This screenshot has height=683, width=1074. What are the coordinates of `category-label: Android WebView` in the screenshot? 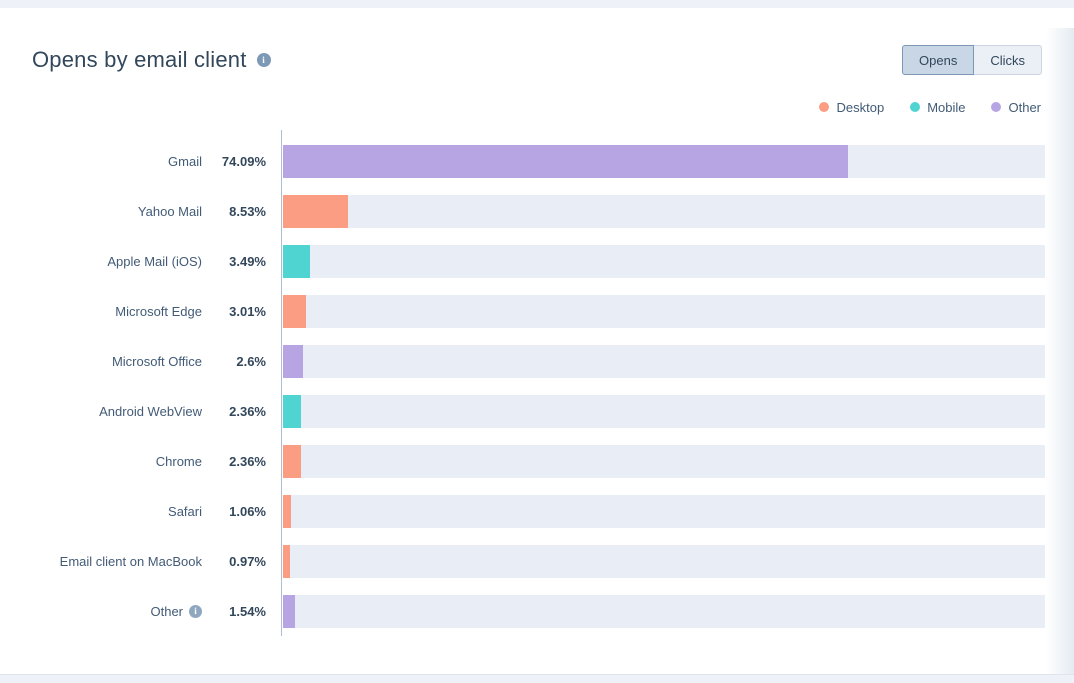 It's located at (101, 411).